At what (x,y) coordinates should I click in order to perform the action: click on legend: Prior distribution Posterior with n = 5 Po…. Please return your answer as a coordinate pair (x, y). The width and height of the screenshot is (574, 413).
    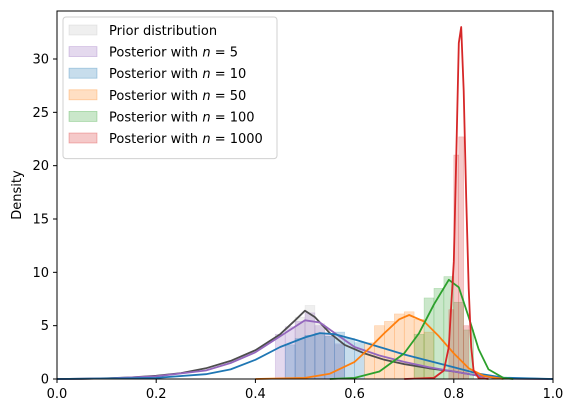
    Looking at the image, I should click on (170, 88).